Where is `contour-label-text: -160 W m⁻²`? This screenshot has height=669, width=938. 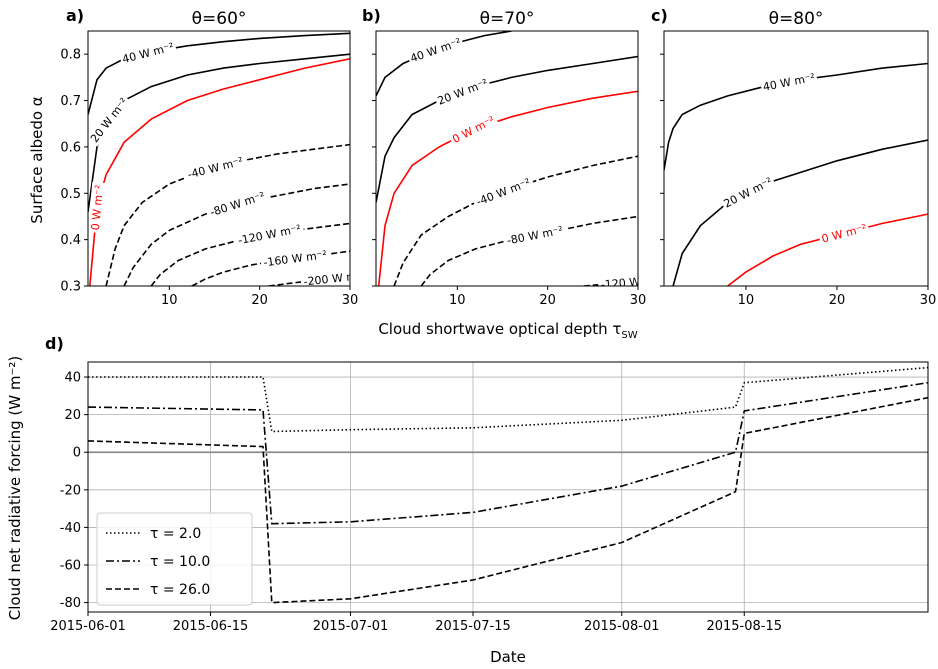 contour-label-text: -160 W m⁻² is located at coordinates (295, 258).